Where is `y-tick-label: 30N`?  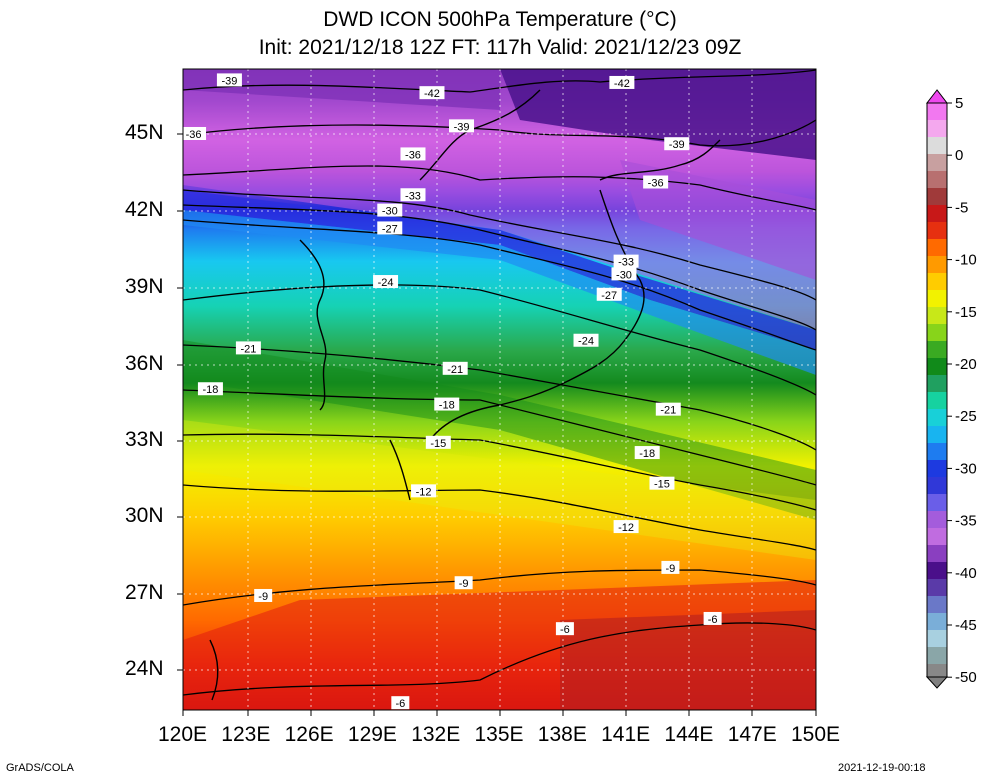 y-tick-label: 30N is located at coordinates (144, 515).